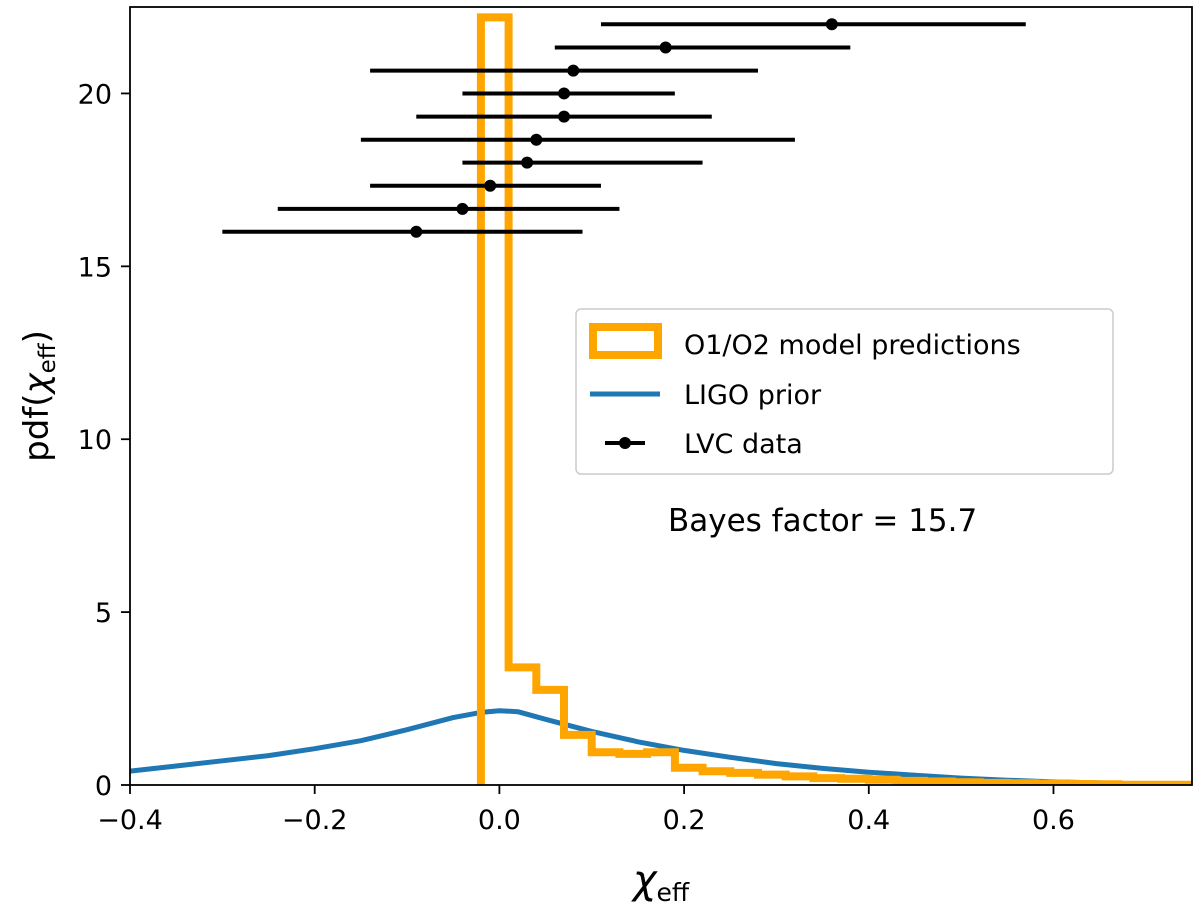 Image resolution: width=1200 pixels, height=905 pixels. What do you see at coordinates (37, 427) in the screenshot?
I see `y-axis-label-prefix: pdf(` at bounding box center [37, 427].